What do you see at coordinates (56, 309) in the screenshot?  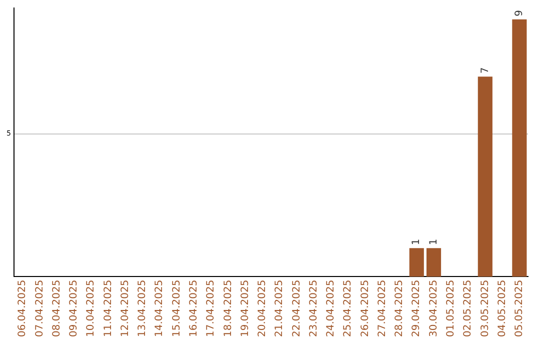 I see `x-tick-label: 08.04.2025` at bounding box center [56, 309].